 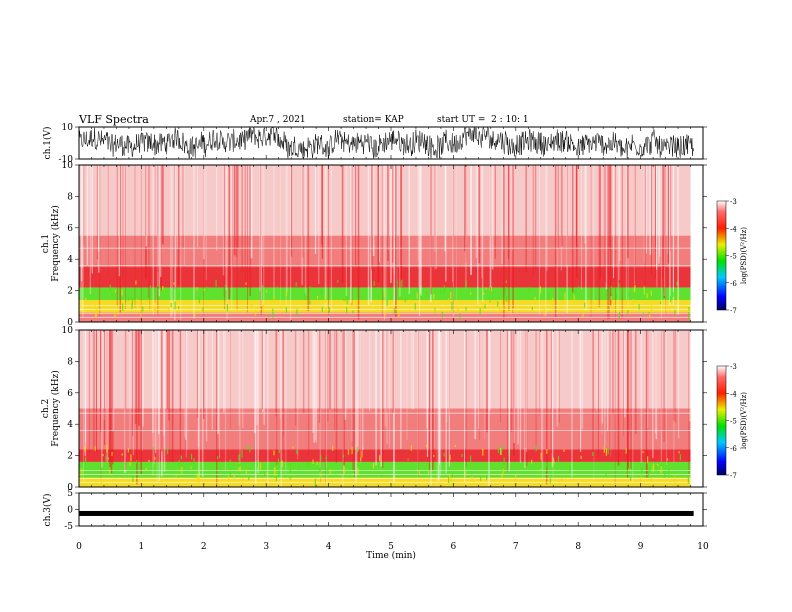 I want to click on spec-band-red-dense, so click(x=385, y=455).